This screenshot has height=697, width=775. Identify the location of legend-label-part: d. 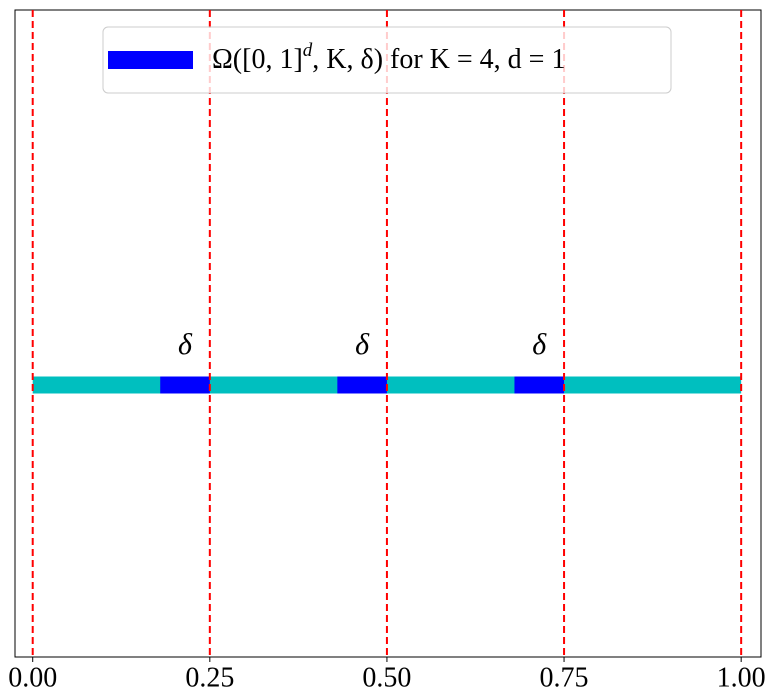
(308, 50).